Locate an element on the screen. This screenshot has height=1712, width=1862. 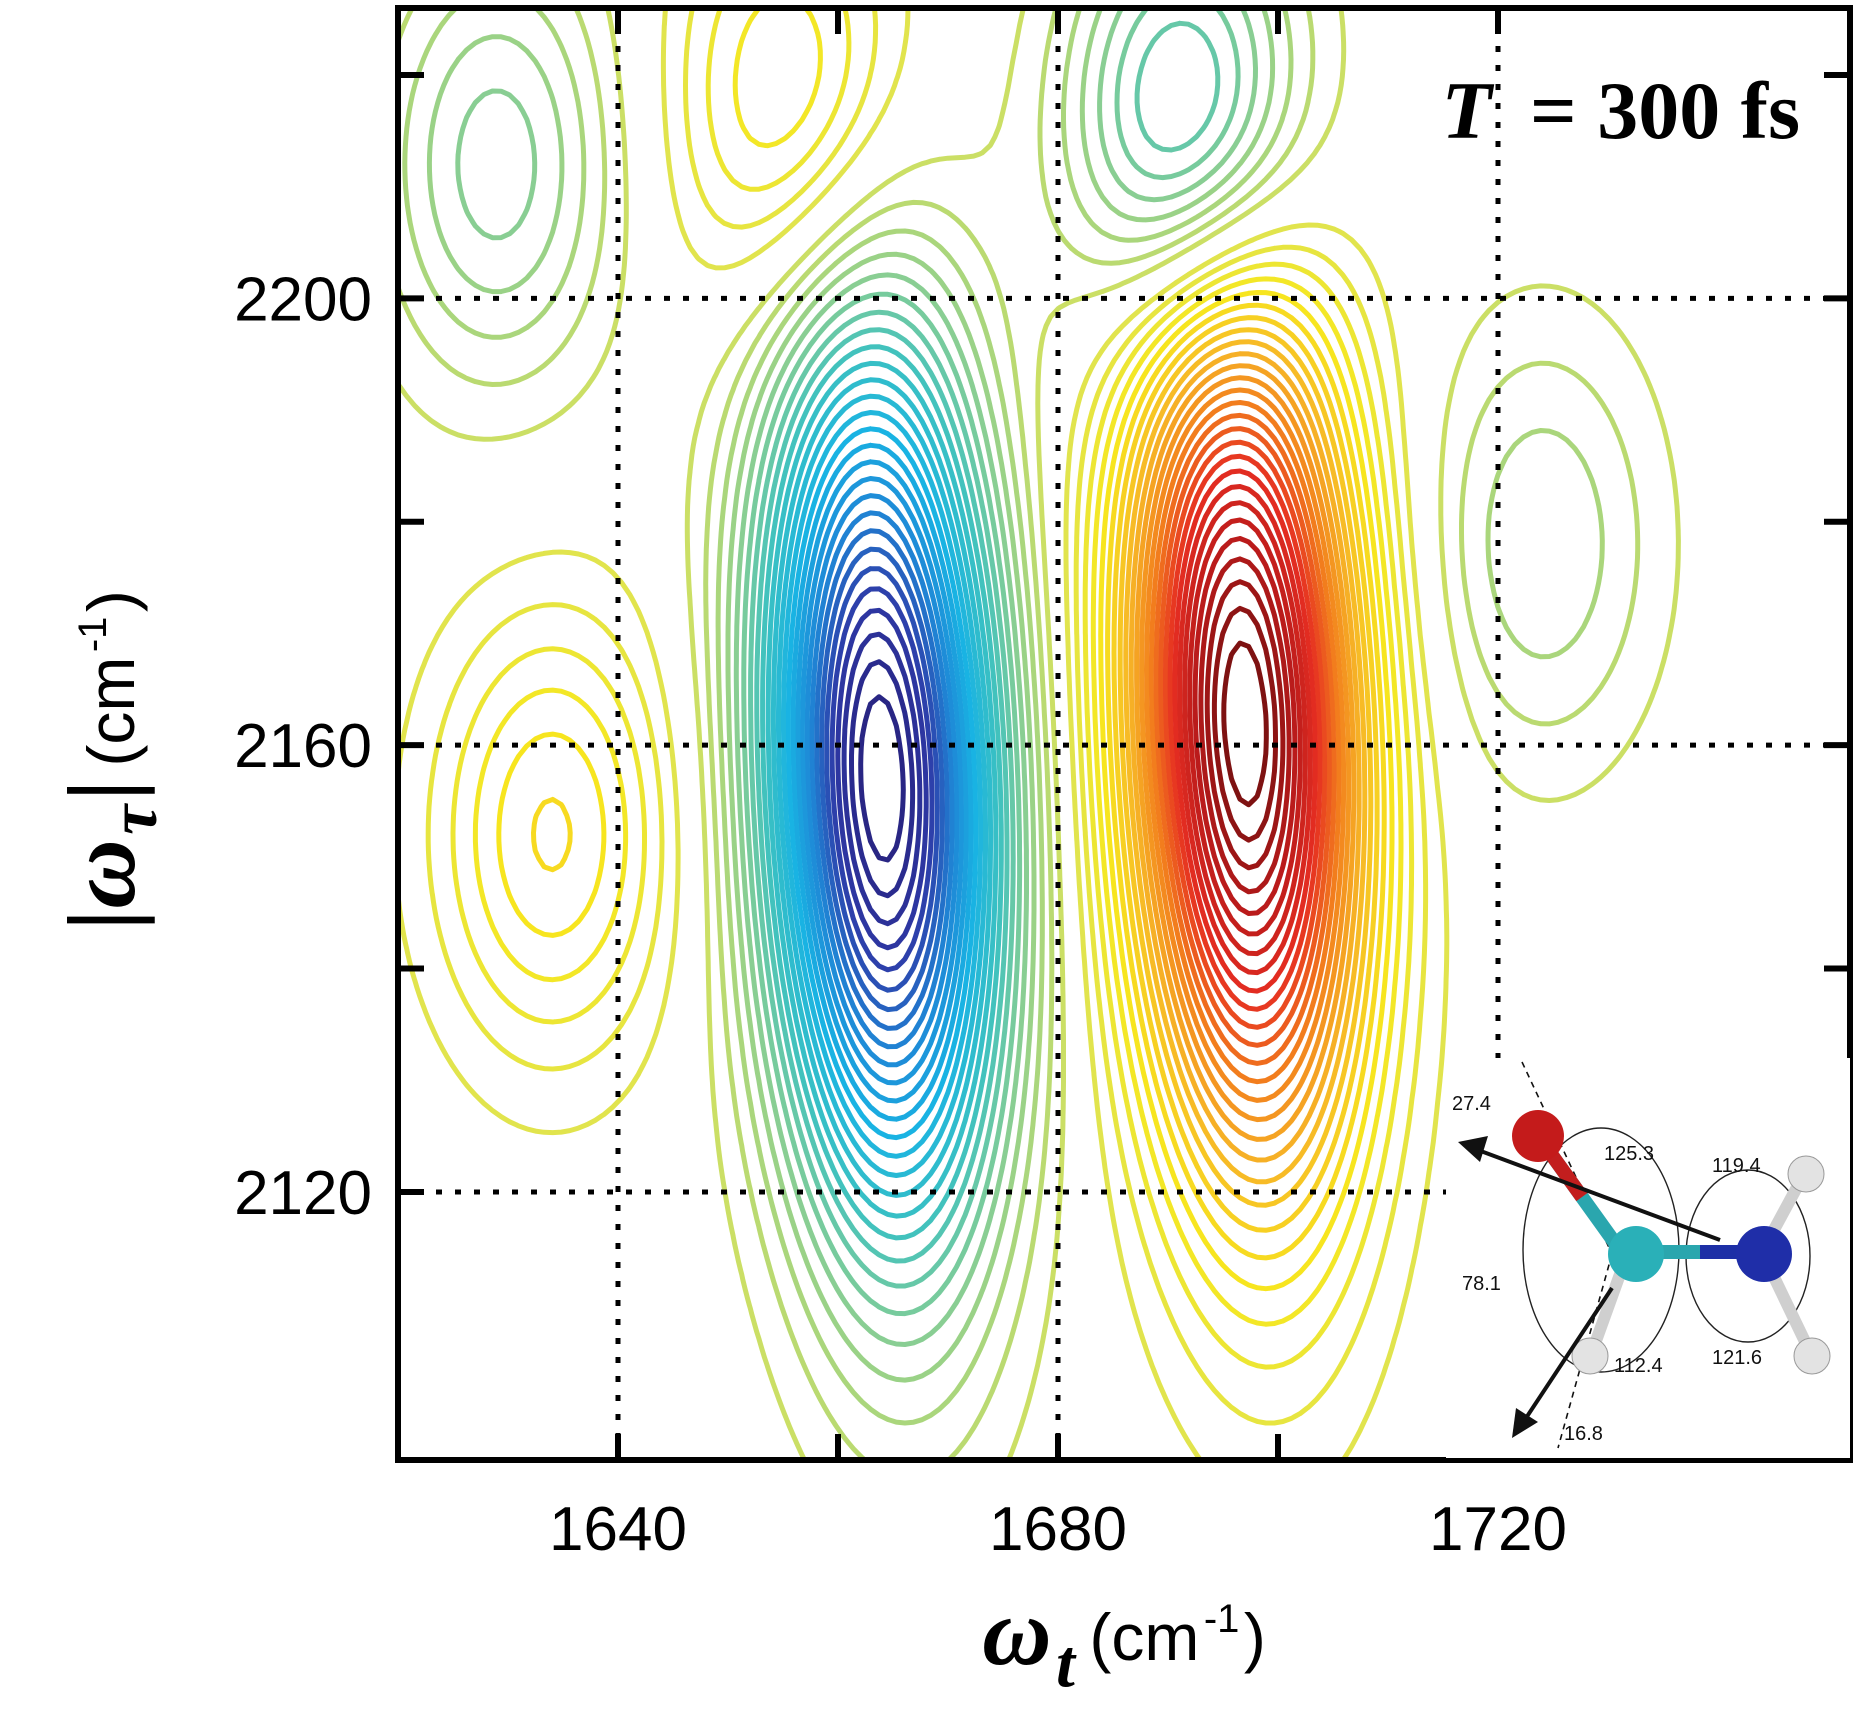
angle-label-6: 121.6 is located at coordinates (1737, 1358).